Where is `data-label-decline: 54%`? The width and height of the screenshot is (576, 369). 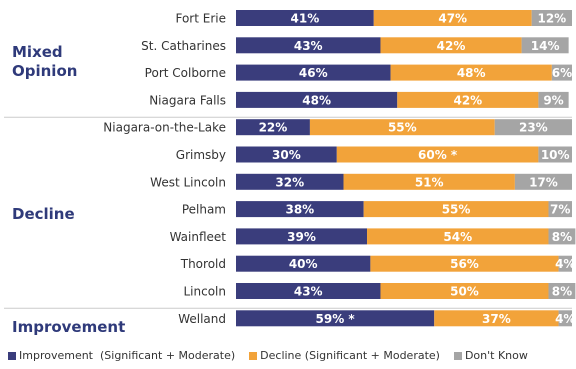
data-label-decline: 54% is located at coordinates (457, 237).